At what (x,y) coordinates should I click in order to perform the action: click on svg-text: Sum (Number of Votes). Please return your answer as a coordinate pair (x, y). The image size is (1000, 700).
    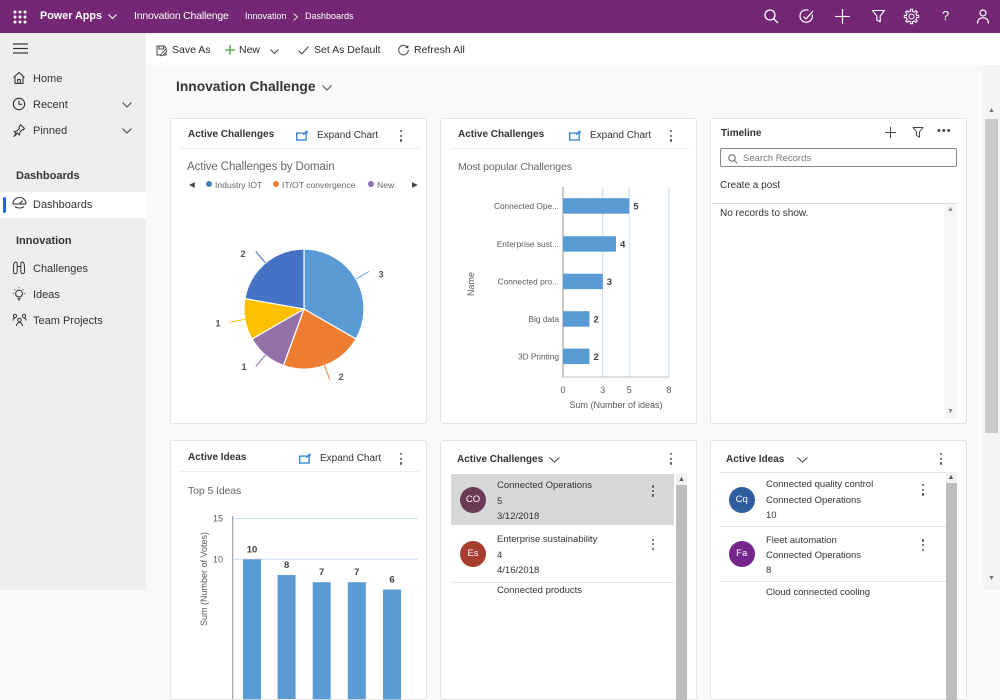
    Looking at the image, I should click on (204, 579).